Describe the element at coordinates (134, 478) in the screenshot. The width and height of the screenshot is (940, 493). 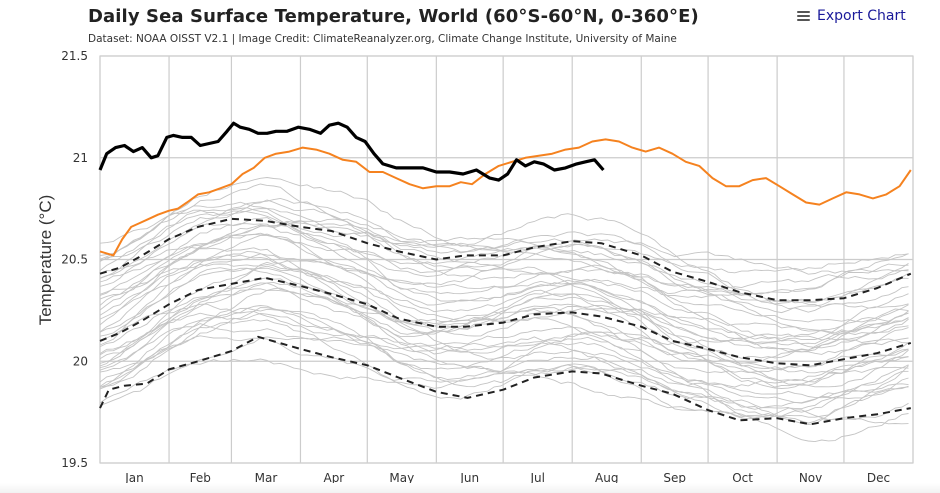
I see `x-tick-label: Jan` at that location.